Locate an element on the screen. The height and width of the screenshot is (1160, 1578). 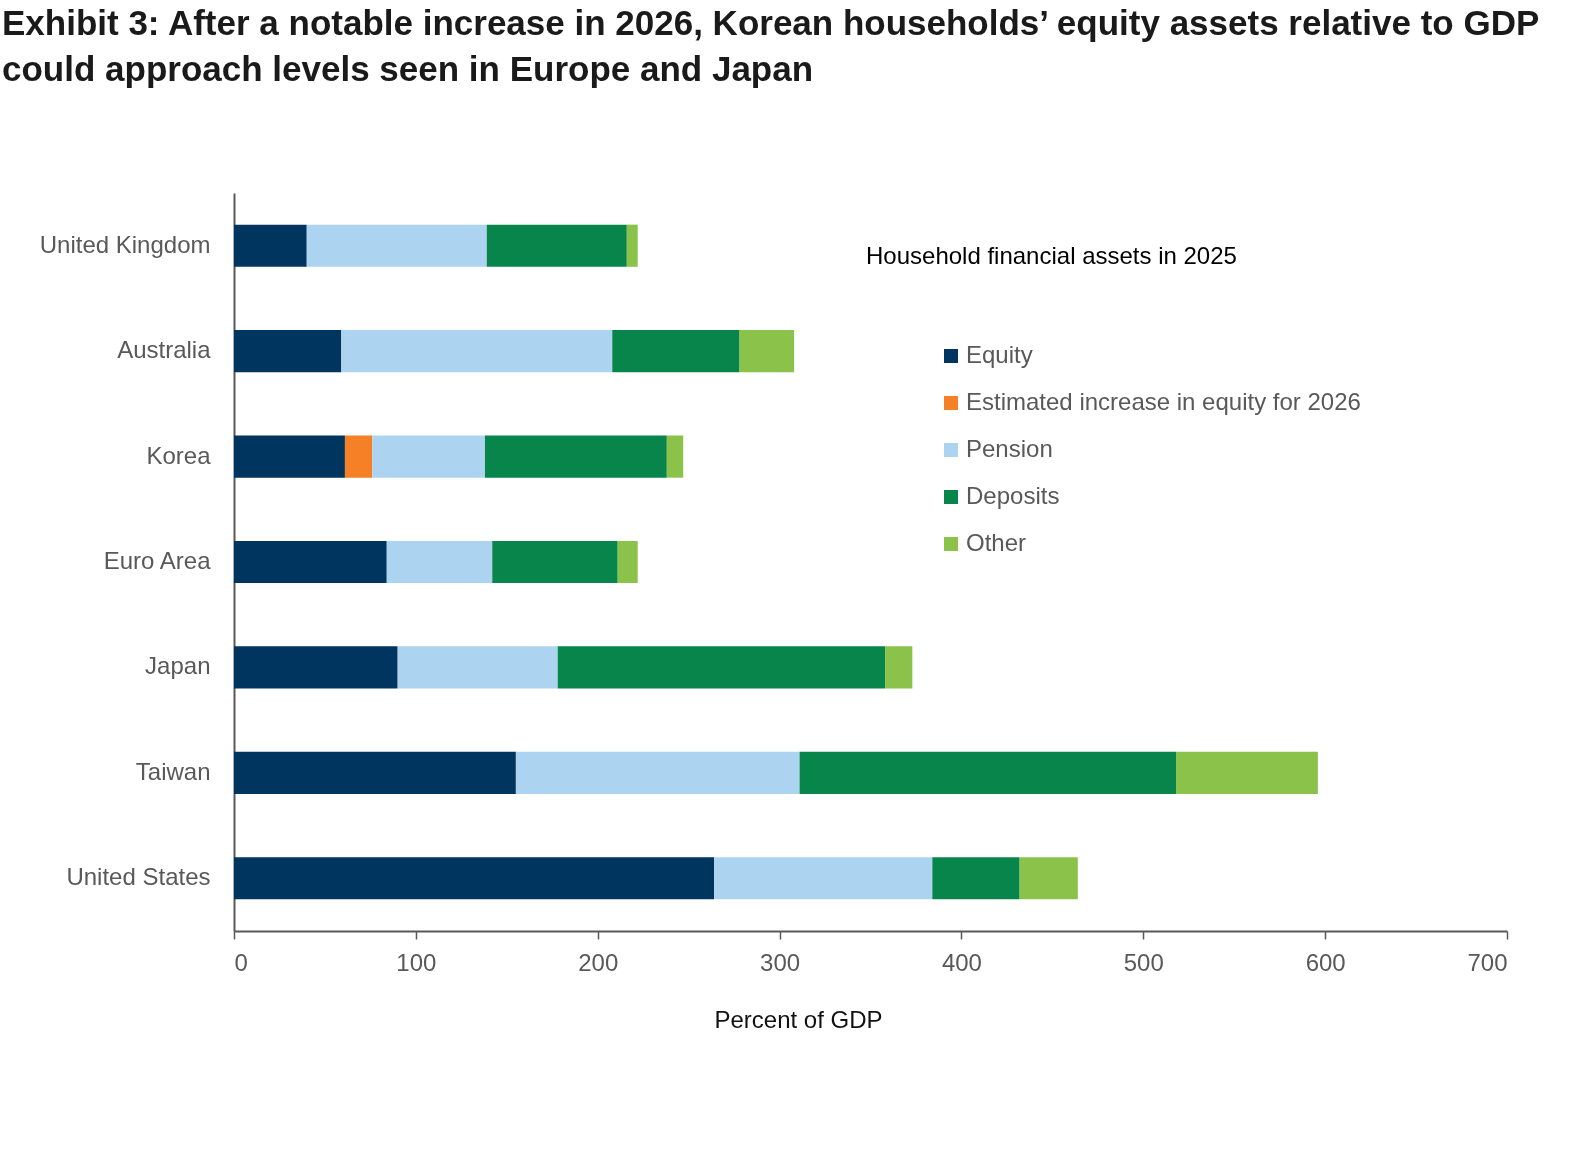
legend-label: Deposits is located at coordinates (1013, 495).